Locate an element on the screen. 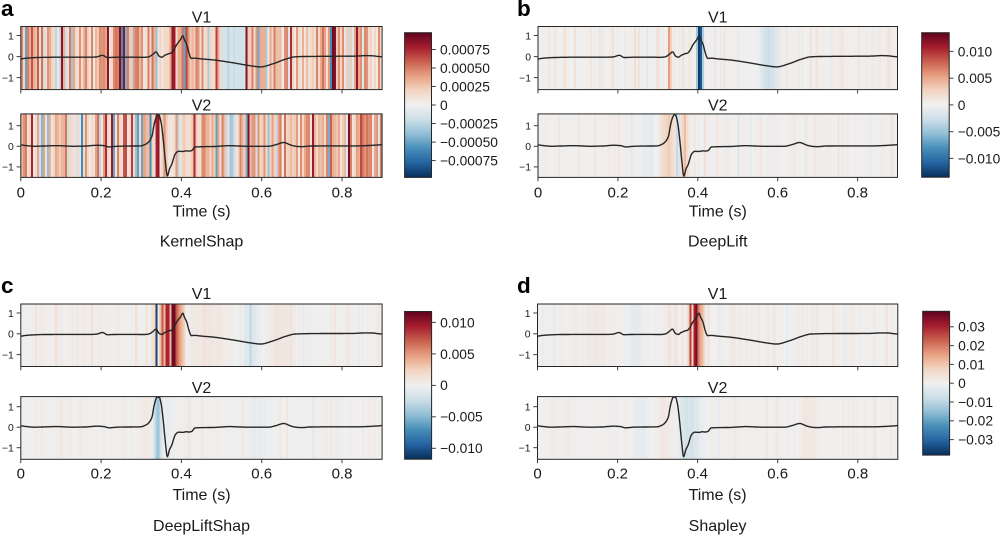 The image size is (1000, 540). svg-text: −0.00025 is located at coordinates (469, 123).